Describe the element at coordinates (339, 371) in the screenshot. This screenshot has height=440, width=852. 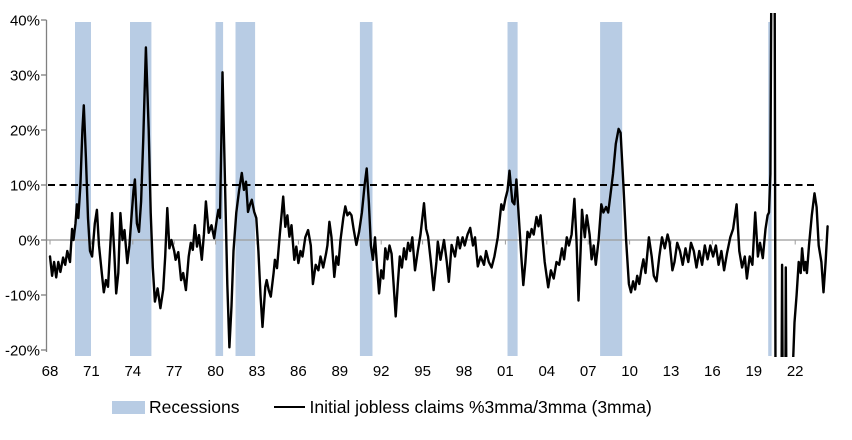
I see `x-tick-label: 89` at that location.